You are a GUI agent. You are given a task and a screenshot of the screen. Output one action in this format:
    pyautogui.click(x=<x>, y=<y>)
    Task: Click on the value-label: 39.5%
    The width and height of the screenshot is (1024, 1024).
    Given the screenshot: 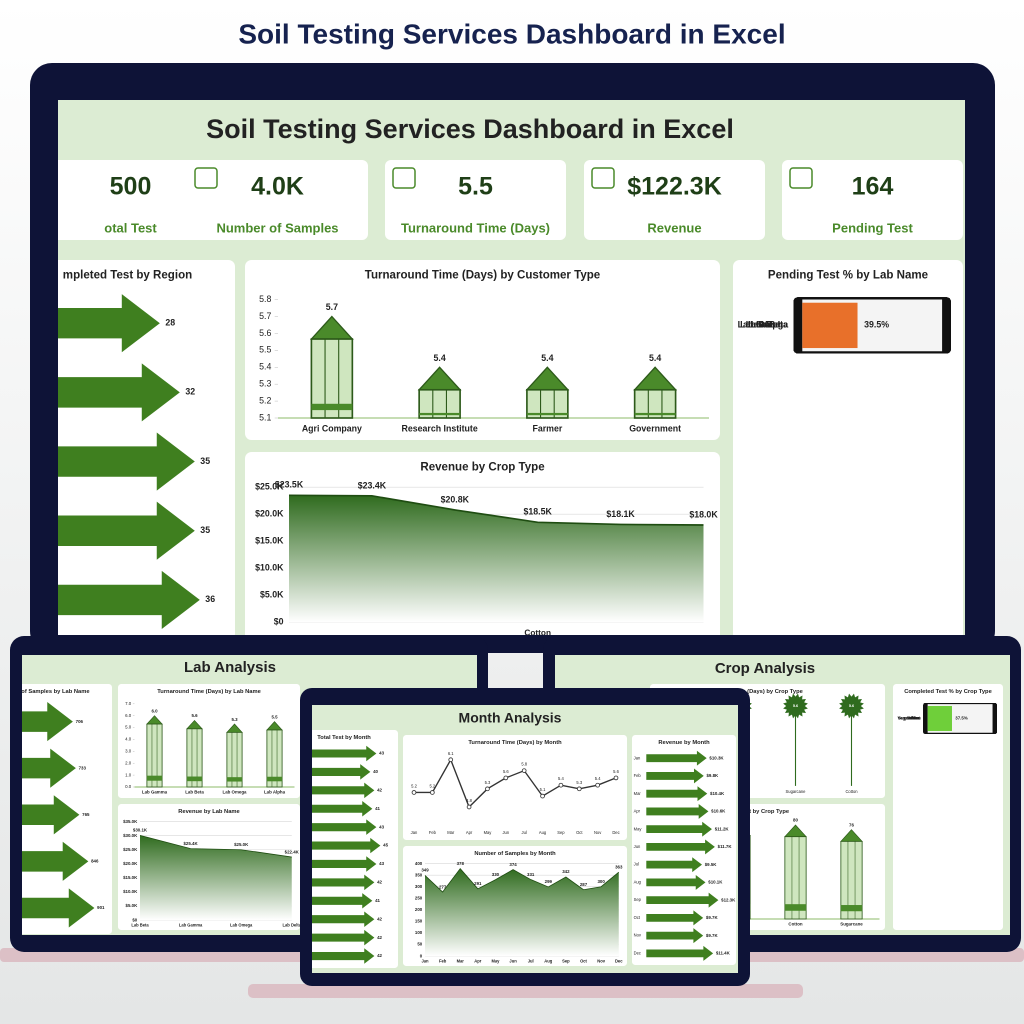 What is the action you would take?
    pyautogui.click(x=876, y=325)
    